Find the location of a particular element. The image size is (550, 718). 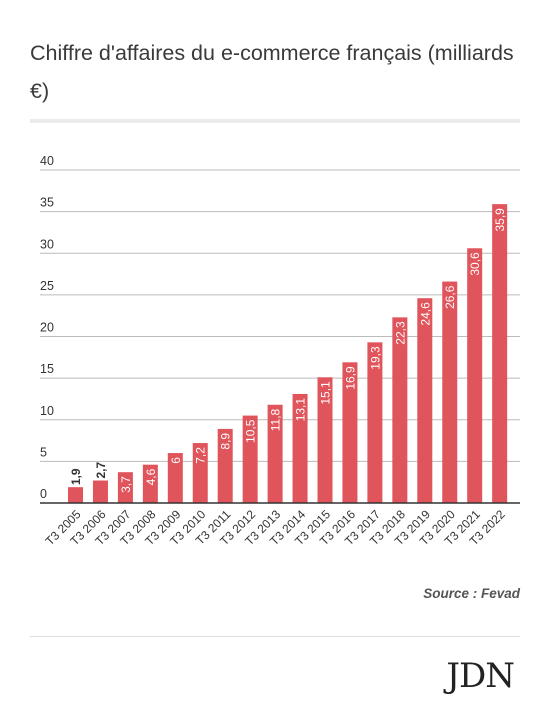

data-label: 15,1 is located at coordinates (326, 393).